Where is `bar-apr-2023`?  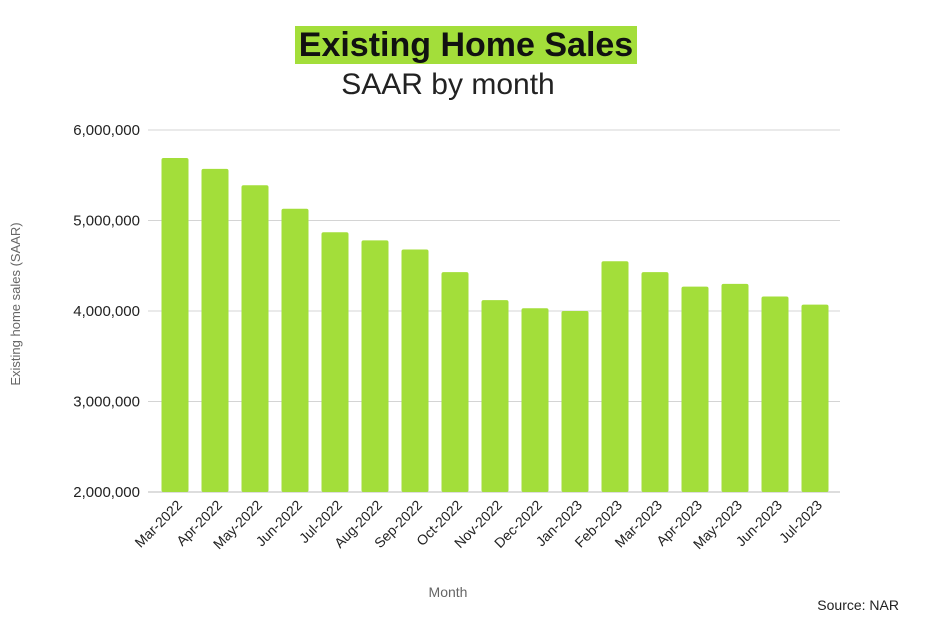 bar-apr-2023 is located at coordinates (695, 389).